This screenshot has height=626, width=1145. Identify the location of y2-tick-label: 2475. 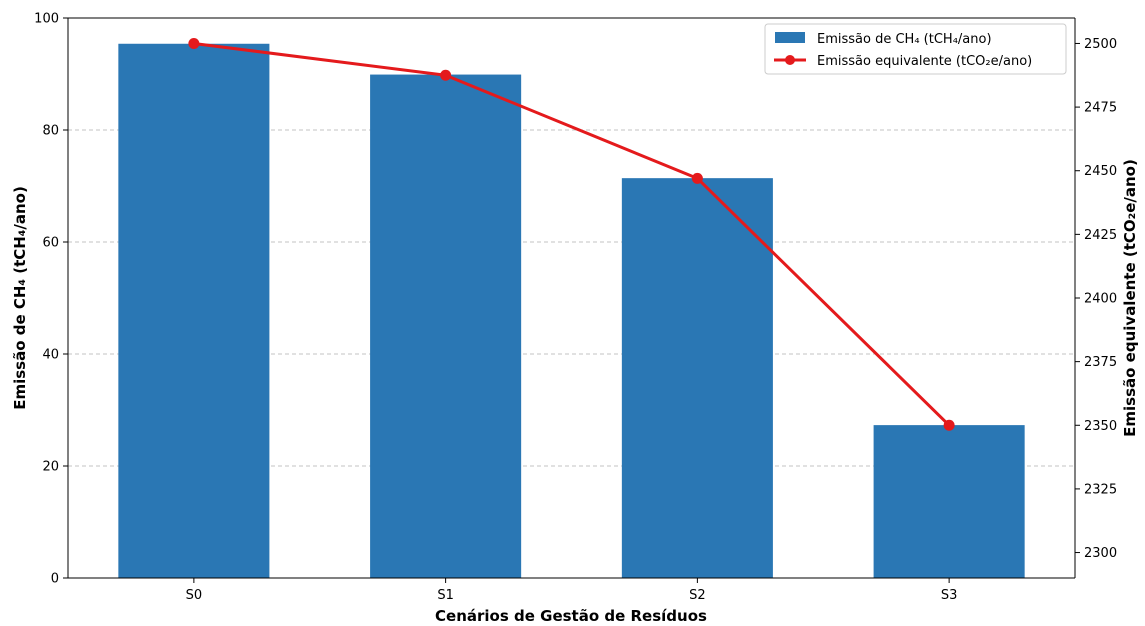
(1100, 108).